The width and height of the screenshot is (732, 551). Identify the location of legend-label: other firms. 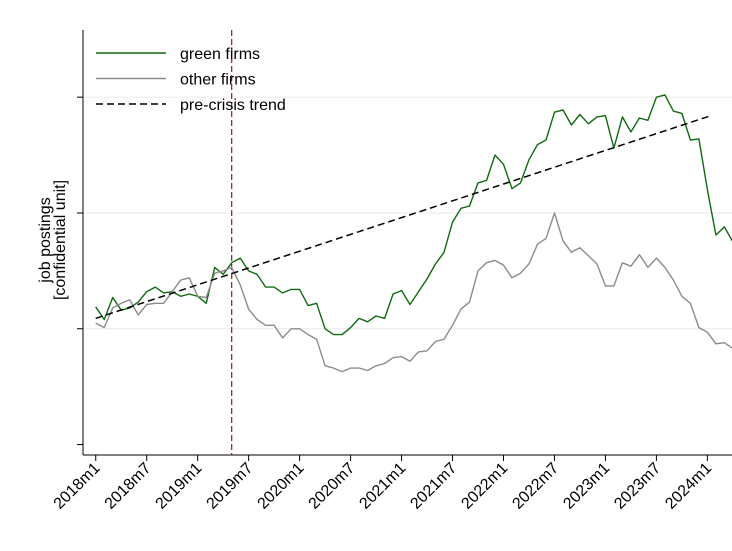
(218, 80).